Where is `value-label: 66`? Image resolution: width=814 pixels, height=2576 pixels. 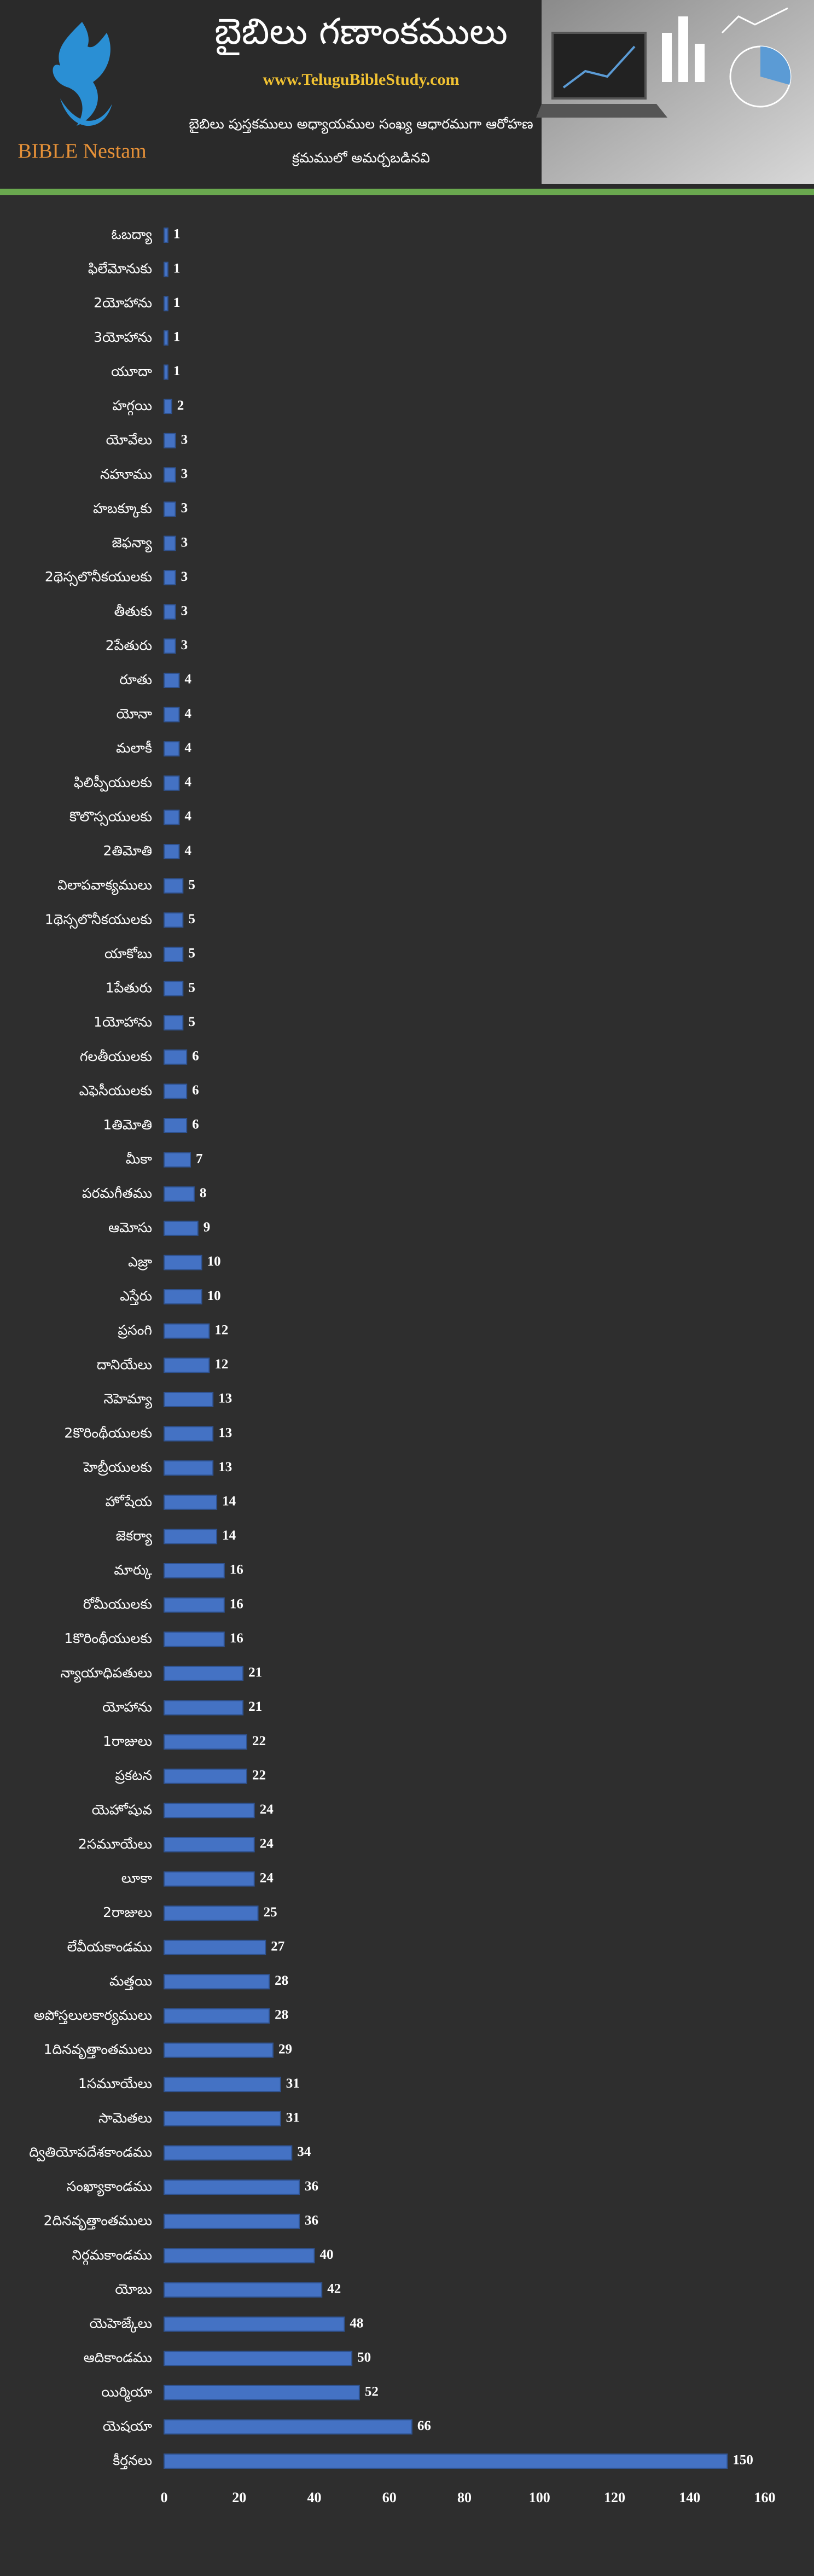
value-label: 66 is located at coordinates (424, 2426).